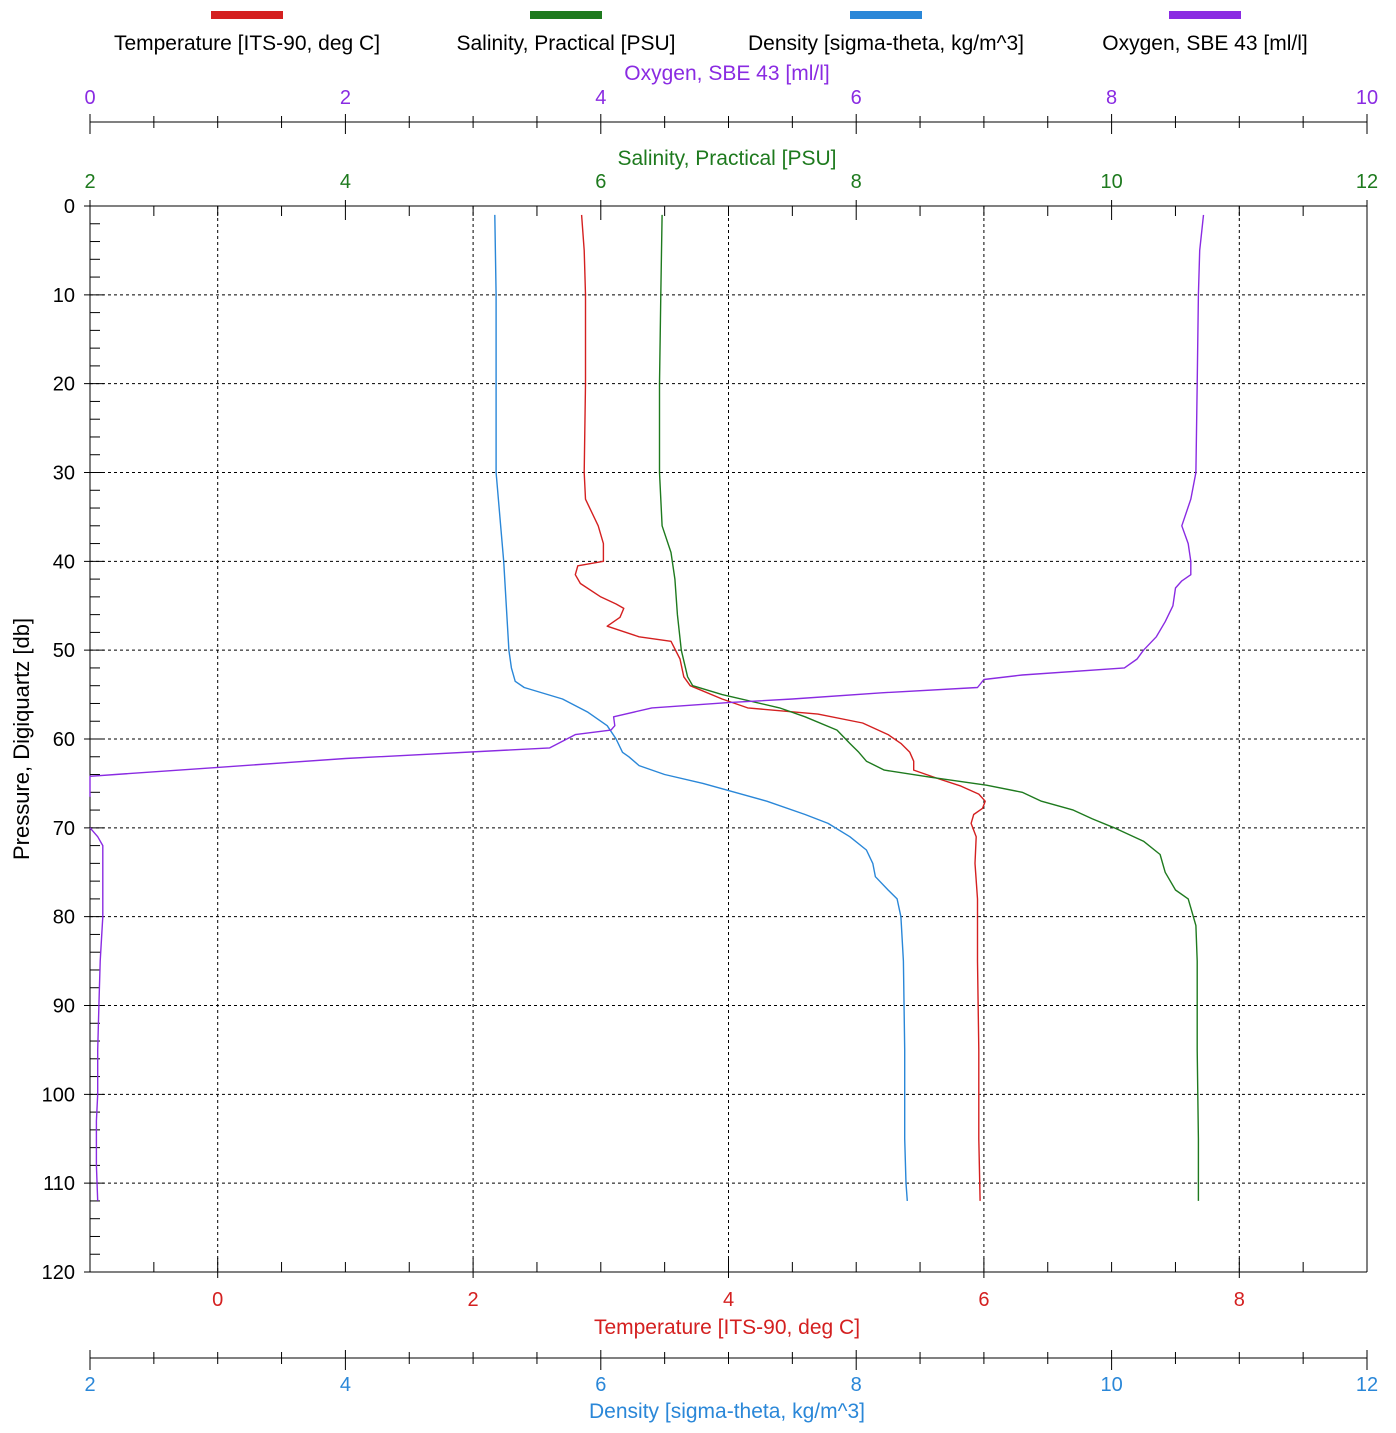 Image resolution: width=1396 pixels, height=1433 pixels. I want to click on pressure-tick-label: 40, so click(64, 562).